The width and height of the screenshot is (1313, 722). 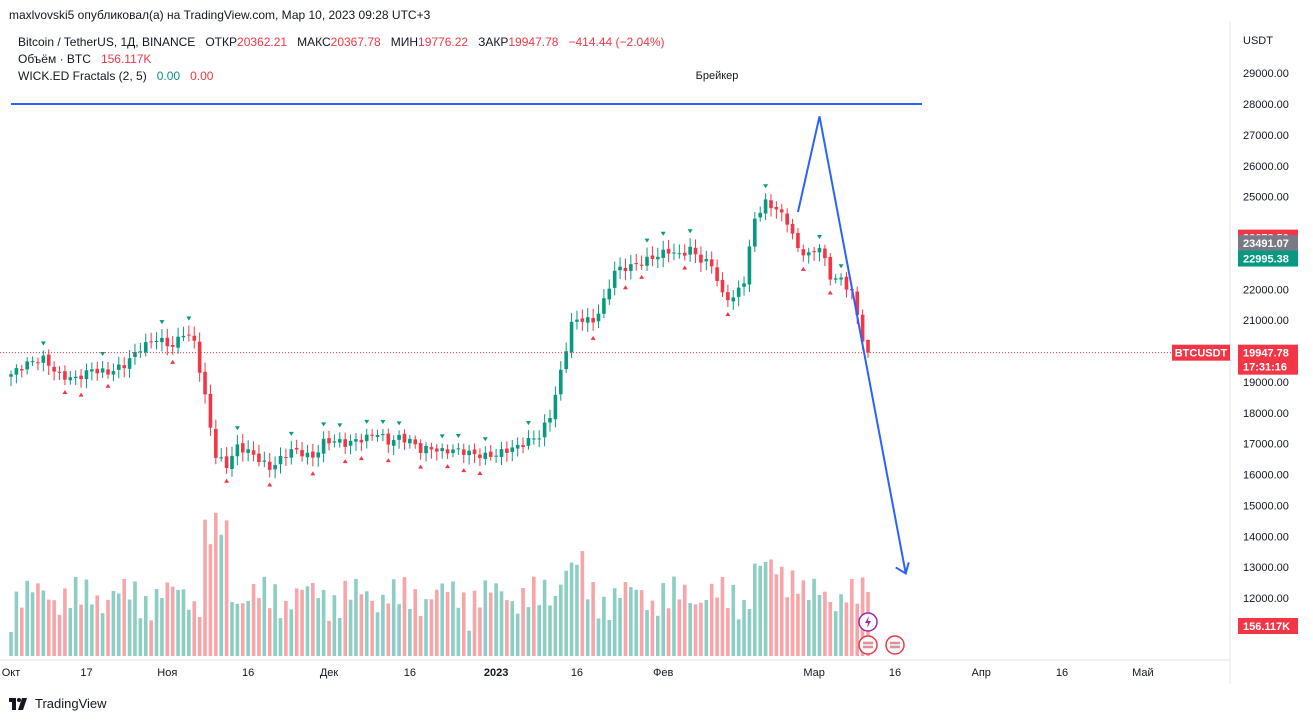 What do you see at coordinates (851, 345) in the screenshot?
I see `forecast-path-line` at bounding box center [851, 345].